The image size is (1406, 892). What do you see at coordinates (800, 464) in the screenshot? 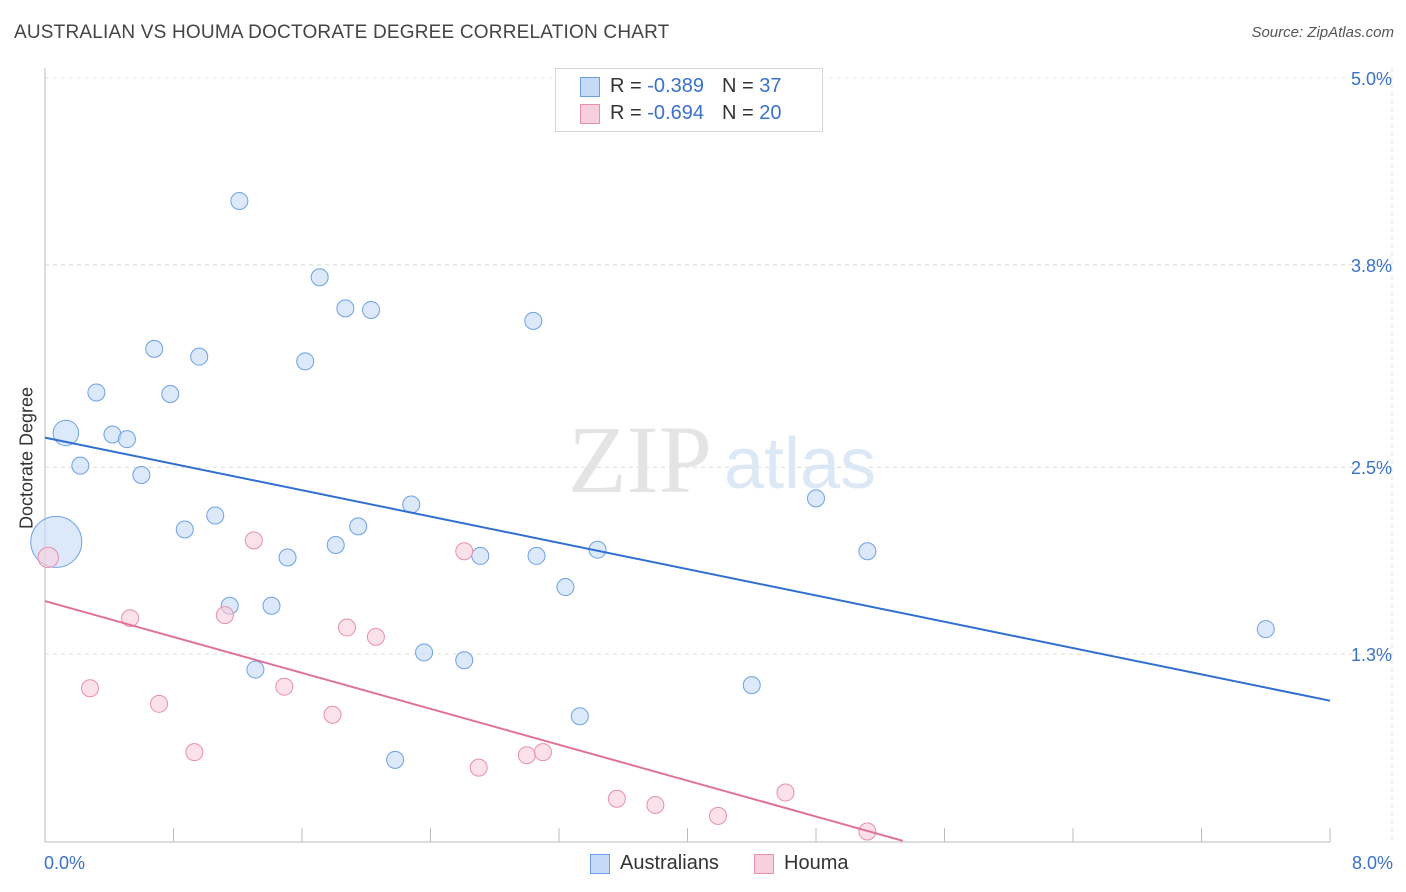
I see `watermark-atlas: atlas` at bounding box center [800, 464].